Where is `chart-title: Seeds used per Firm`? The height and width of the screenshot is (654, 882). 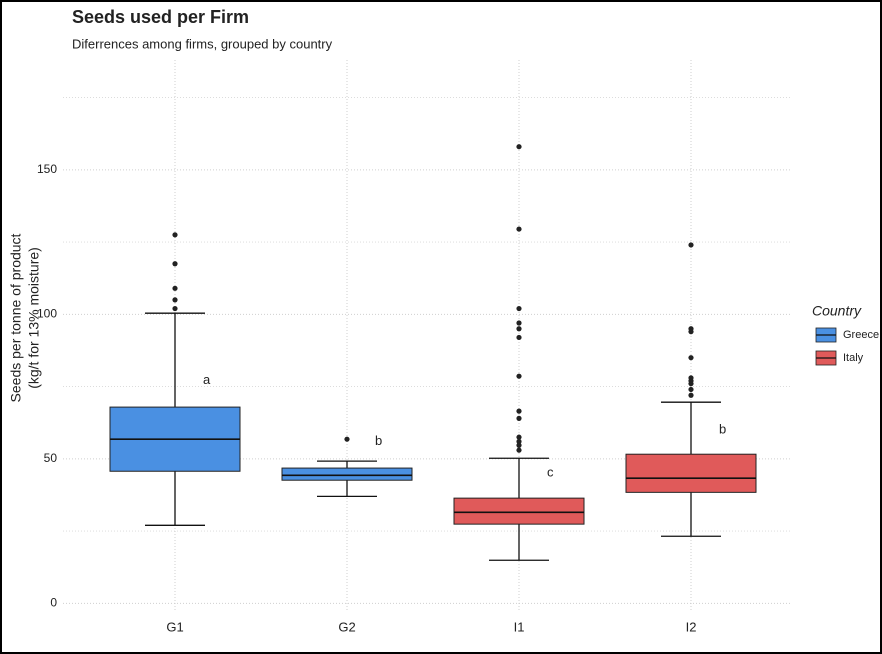
chart-title: Seeds used per Firm is located at coordinates (160, 17).